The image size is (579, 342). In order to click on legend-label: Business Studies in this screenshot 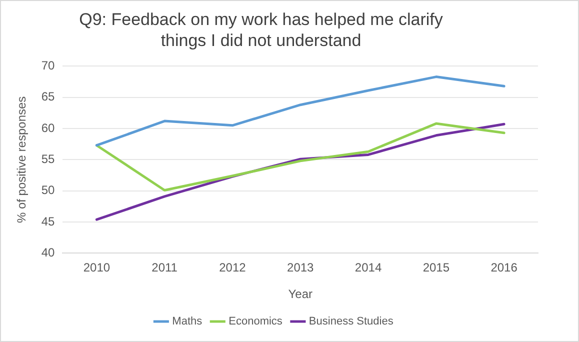, I will do `click(351, 322)`.